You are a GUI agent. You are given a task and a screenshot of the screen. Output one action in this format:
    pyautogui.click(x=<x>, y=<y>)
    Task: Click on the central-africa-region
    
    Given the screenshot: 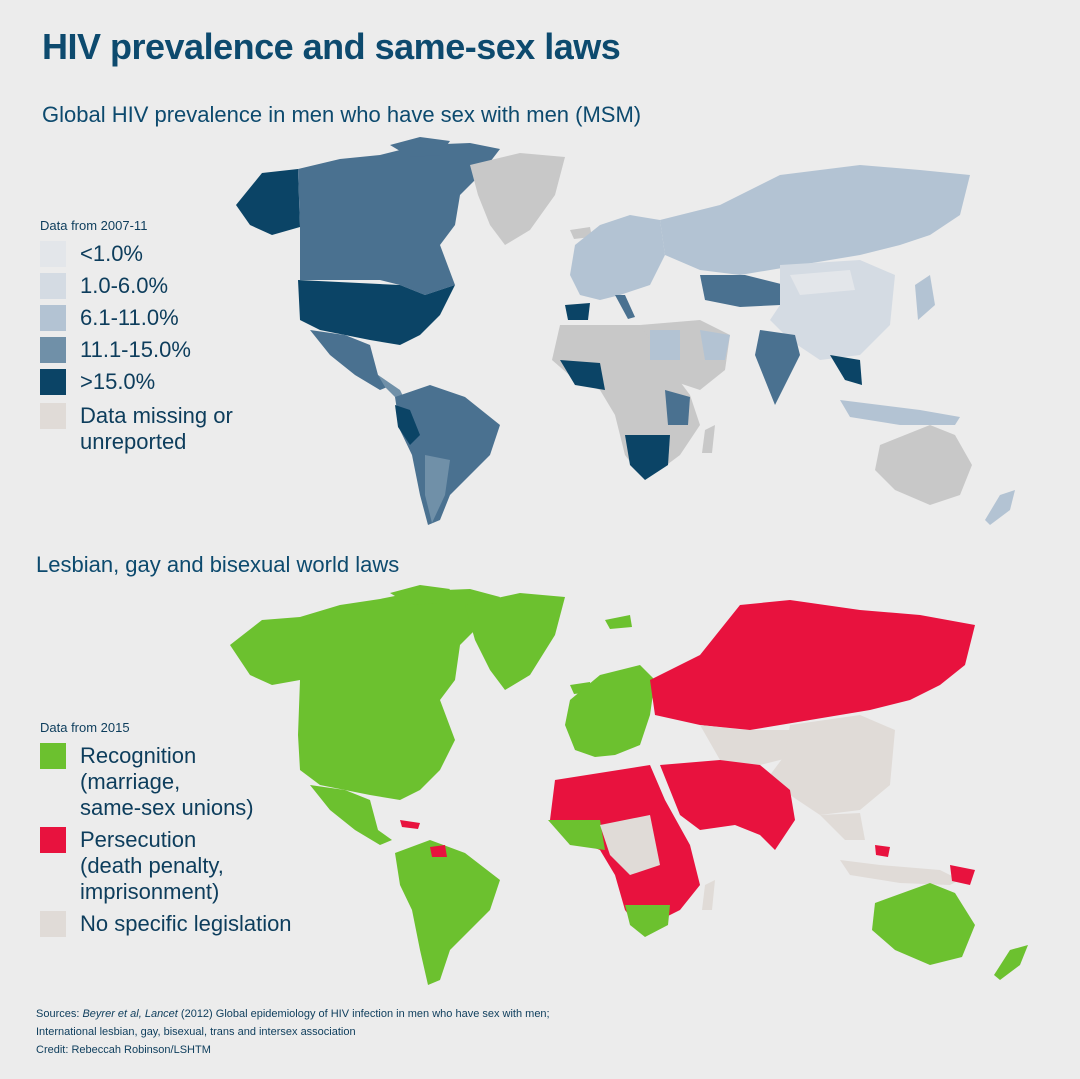 What is the action you would take?
    pyautogui.click(x=630, y=845)
    